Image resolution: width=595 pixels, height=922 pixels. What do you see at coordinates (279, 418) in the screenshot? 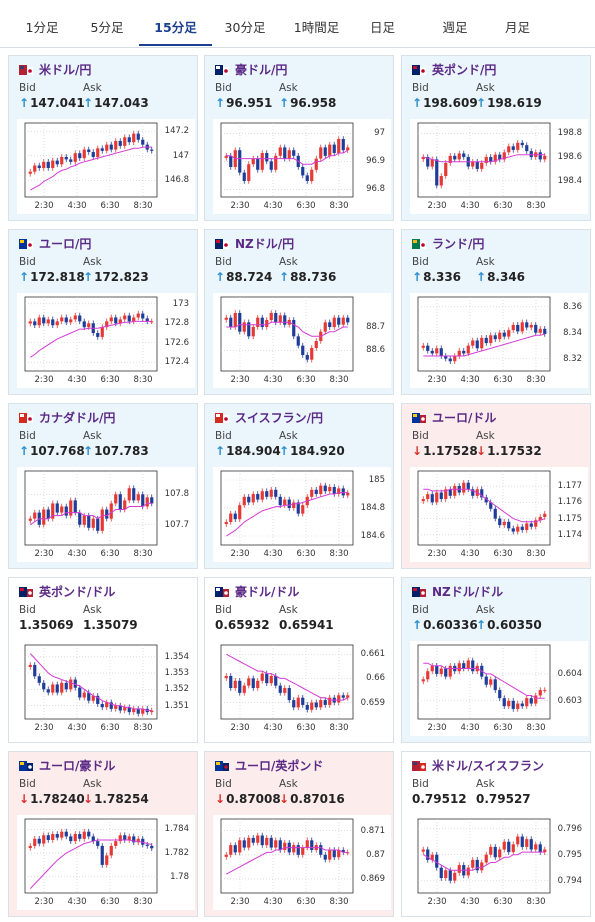
I see `pair-name: スイスフラン/円` at bounding box center [279, 418].